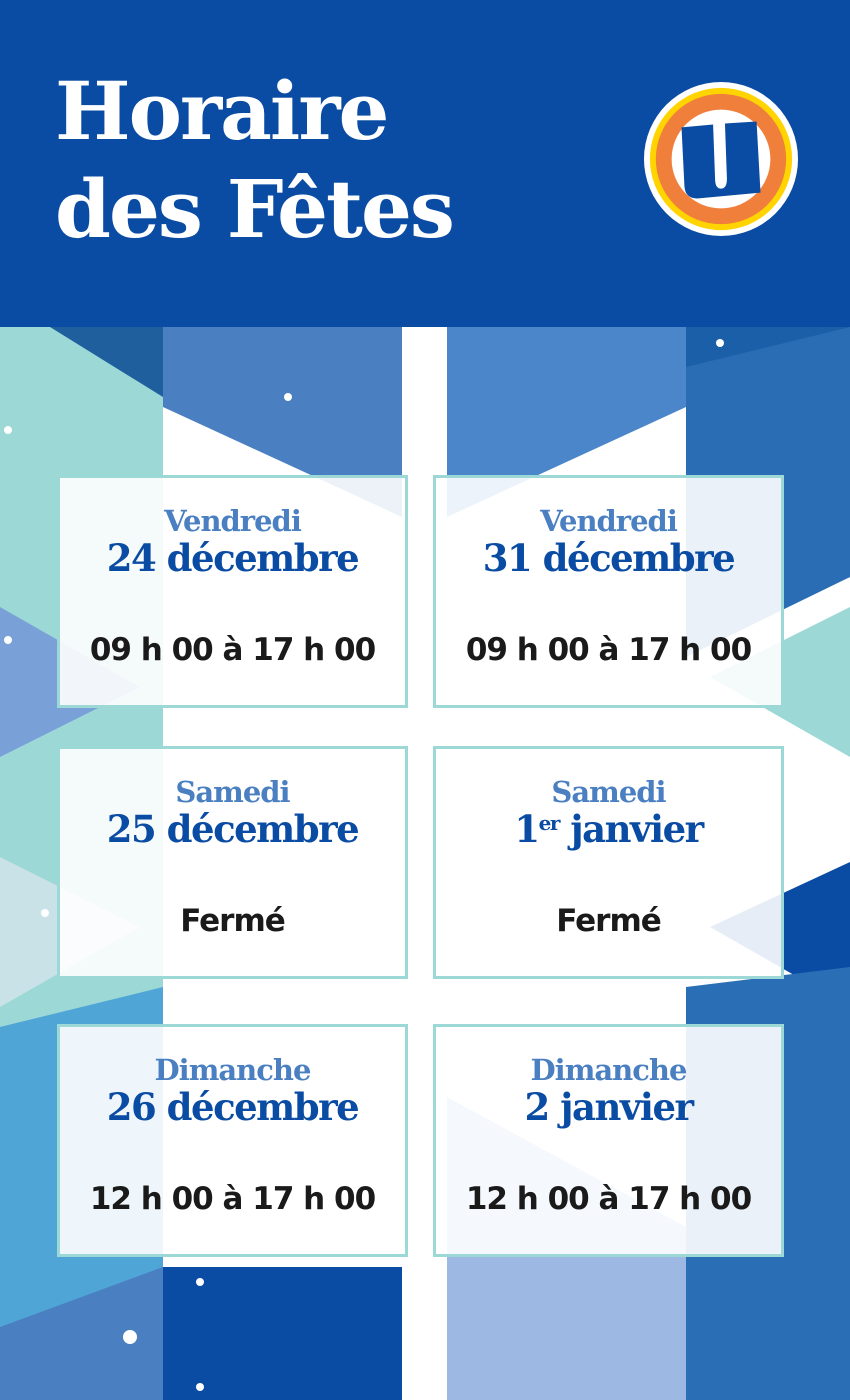  Describe the element at coordinates (232, 591) in the screenshot. I see `schedule-card-dec-24: Vendredi 24 décembre 09 h 00 à 17 h 00` at that location.